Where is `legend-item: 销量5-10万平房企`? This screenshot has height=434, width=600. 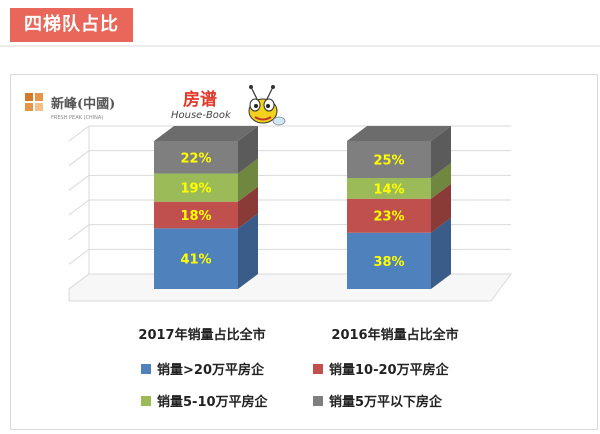 legend-item: 销量5-10万平房企 is located at coordinates (213, 402).